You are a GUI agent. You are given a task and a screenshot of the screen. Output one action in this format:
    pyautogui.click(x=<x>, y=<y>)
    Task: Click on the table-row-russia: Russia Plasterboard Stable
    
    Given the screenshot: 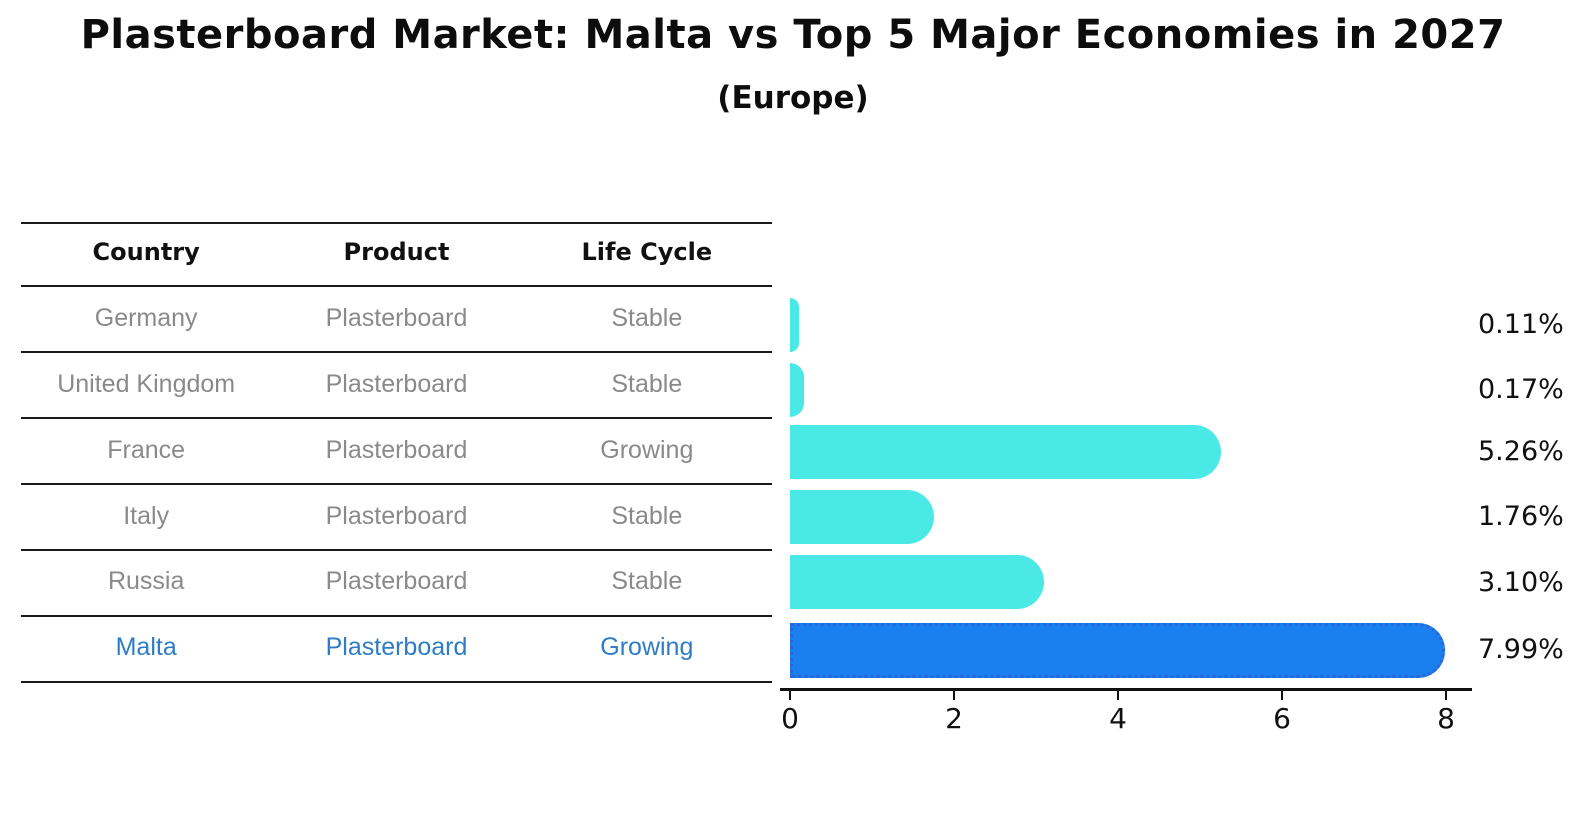 What is the action you would take?
    pyautogui.click(x=396, y=581)
    